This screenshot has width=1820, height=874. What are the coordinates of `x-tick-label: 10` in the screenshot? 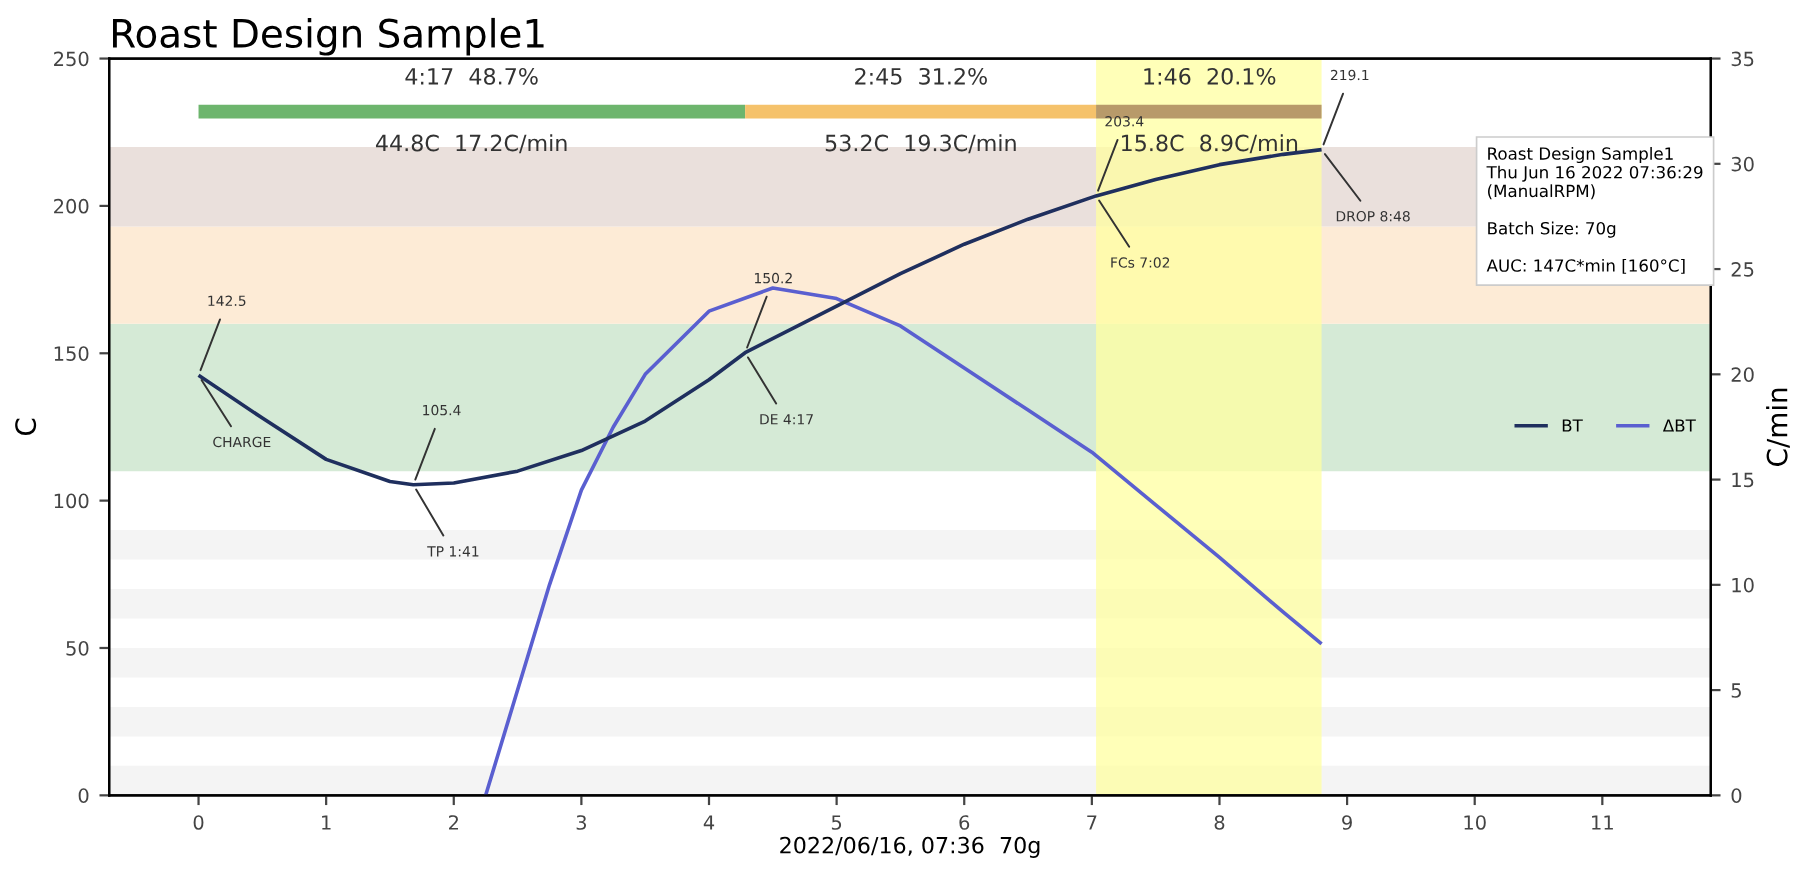 It's located at (1475, 822).